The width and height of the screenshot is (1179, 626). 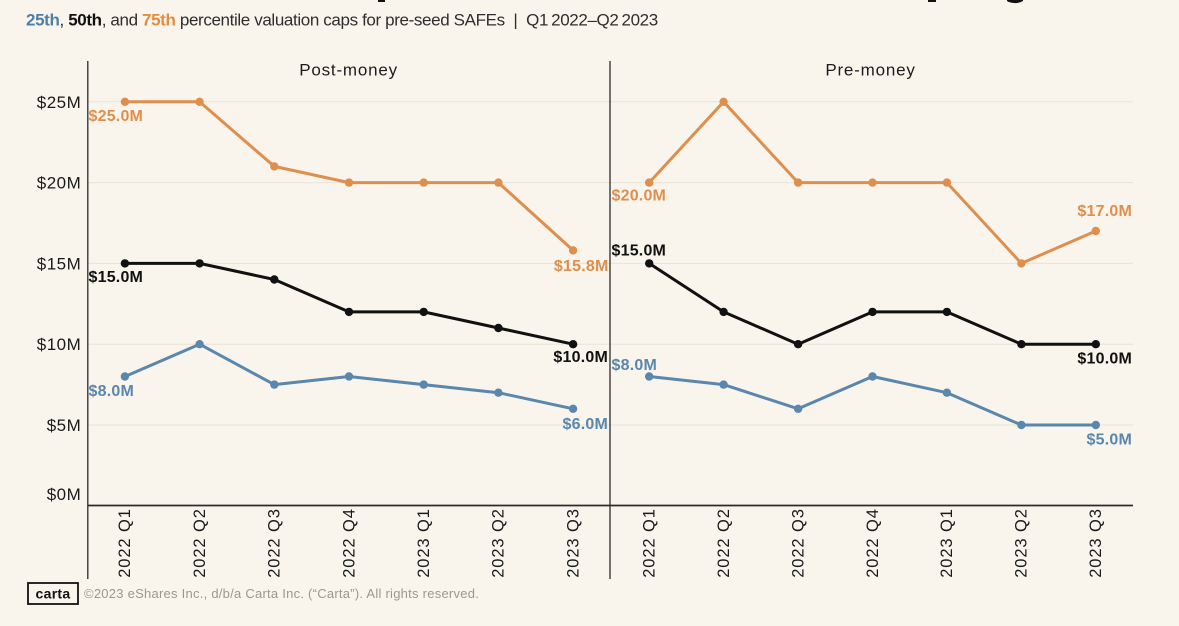 What do you see at coordinates (59, 183) in the screenshot?
I see `svg-text: $20M` at bounding box center [59, 183].